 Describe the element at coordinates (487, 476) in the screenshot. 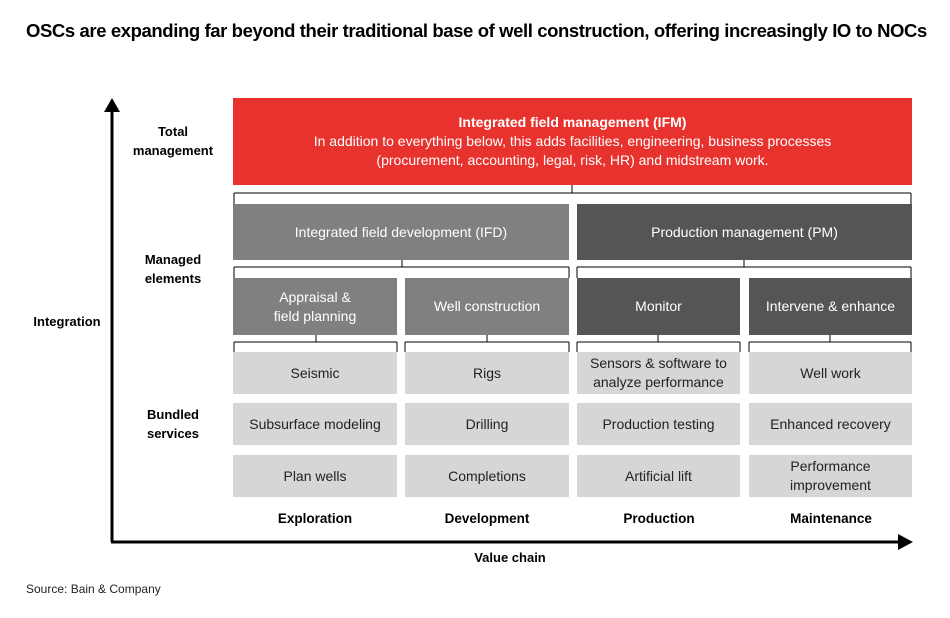

I see `service-completions: Completions` at that location.